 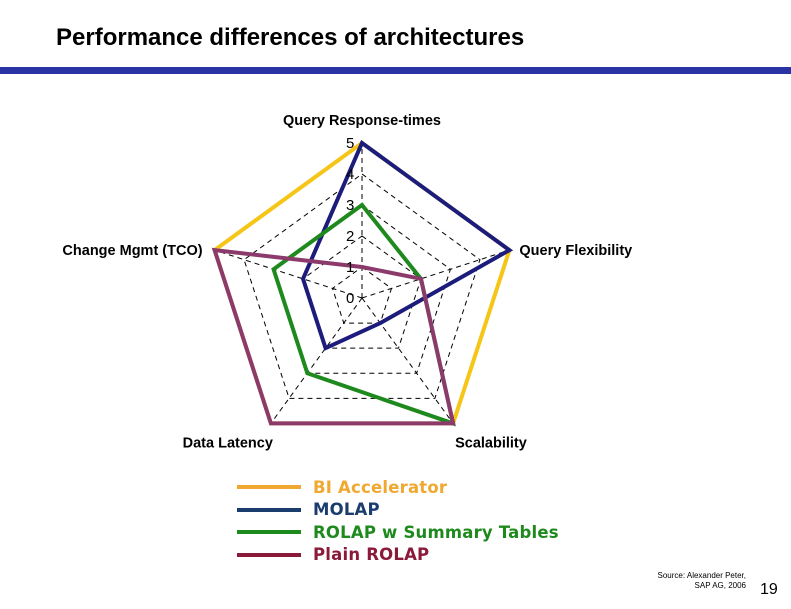 I want to click on legend-label: MOLAP, so click(x=346, y=510).